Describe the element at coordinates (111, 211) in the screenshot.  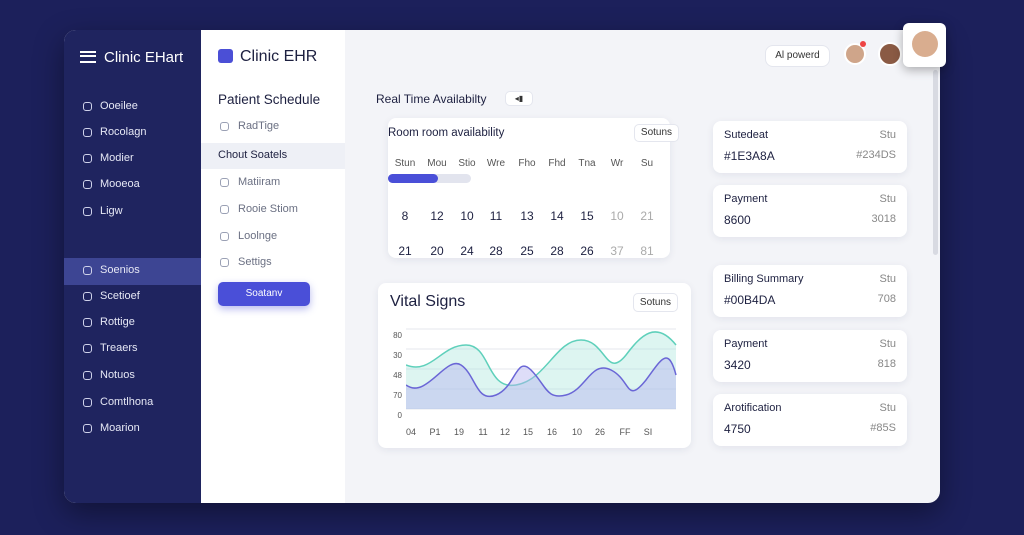
I see `nav-item: Ligw` at that location.